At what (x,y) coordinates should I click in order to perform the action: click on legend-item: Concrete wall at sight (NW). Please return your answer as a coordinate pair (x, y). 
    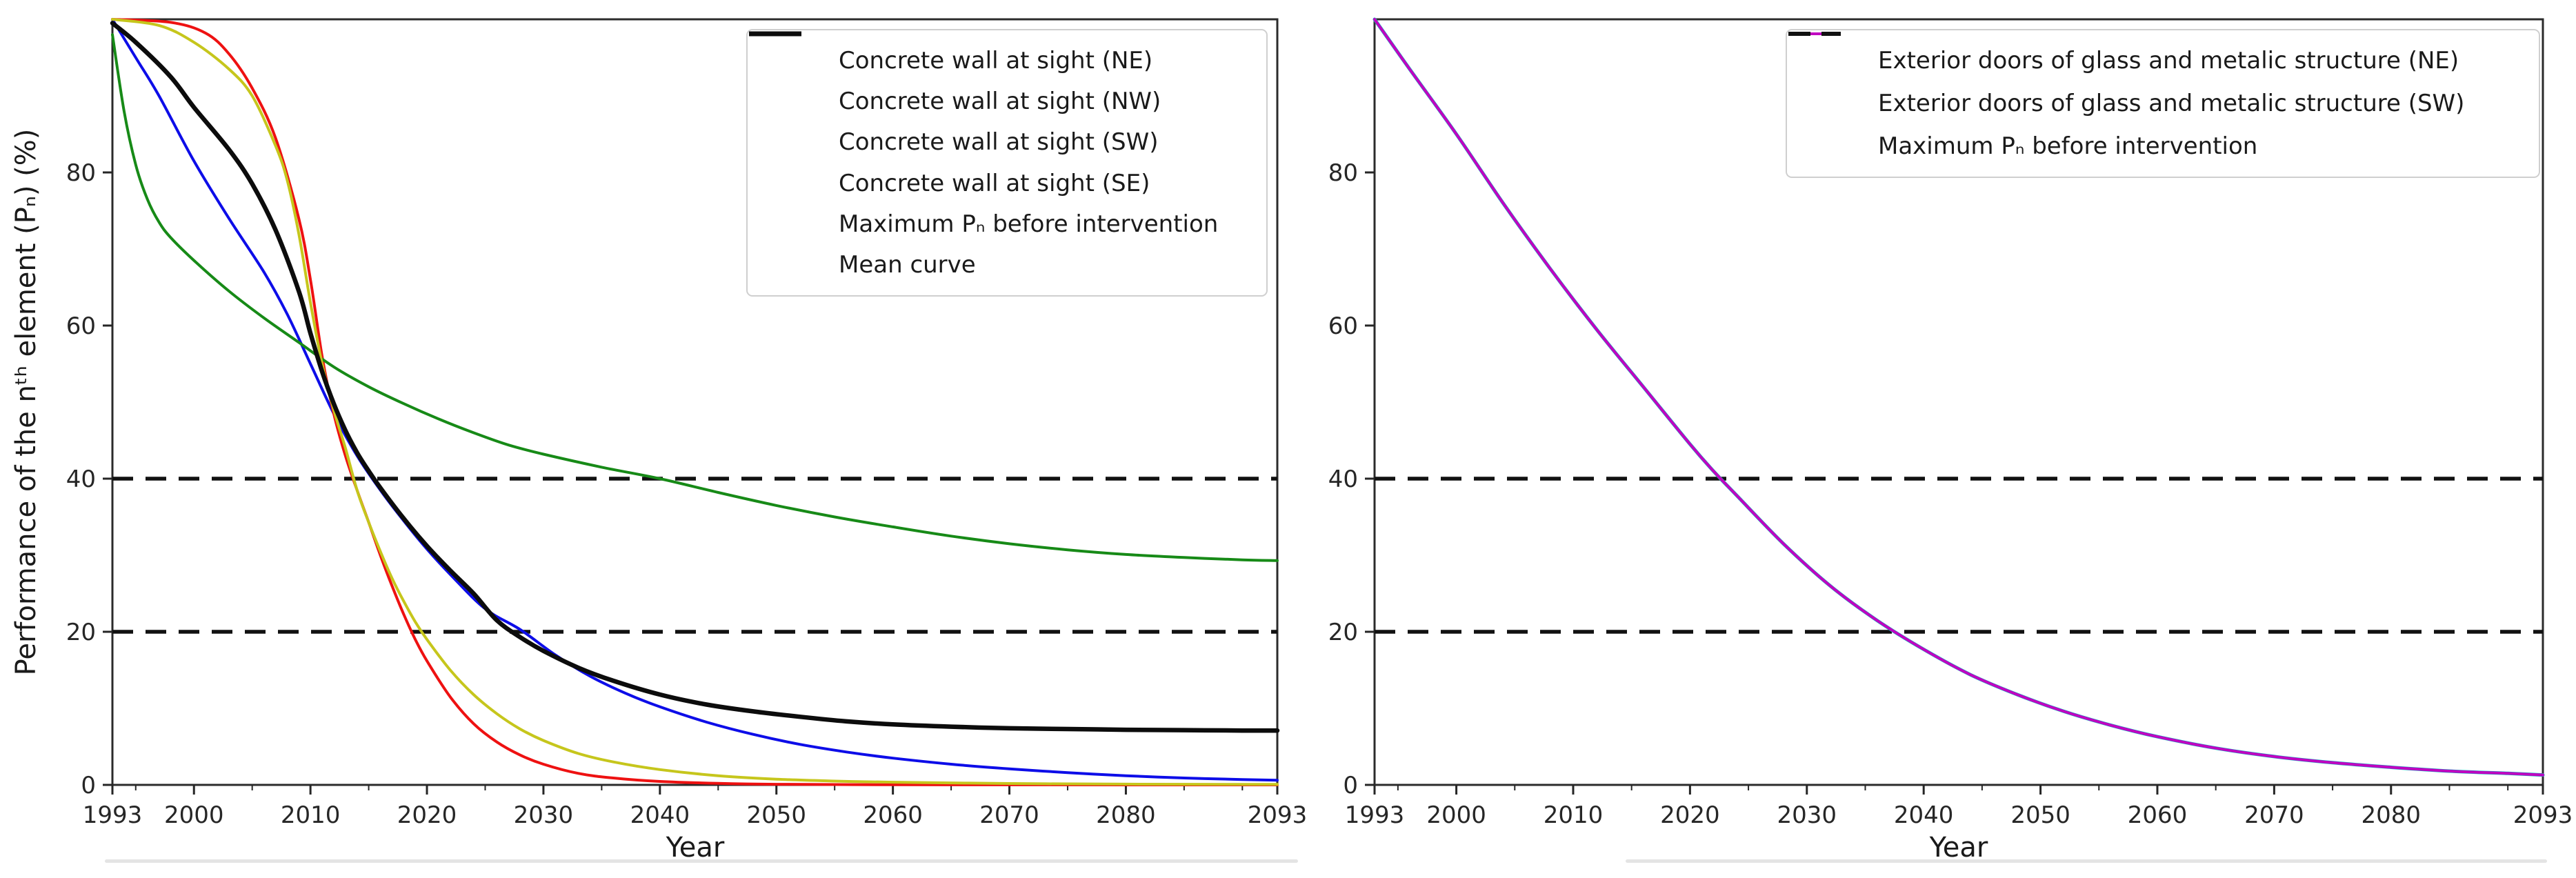
    Looking at the image, I should click on (997, 74).